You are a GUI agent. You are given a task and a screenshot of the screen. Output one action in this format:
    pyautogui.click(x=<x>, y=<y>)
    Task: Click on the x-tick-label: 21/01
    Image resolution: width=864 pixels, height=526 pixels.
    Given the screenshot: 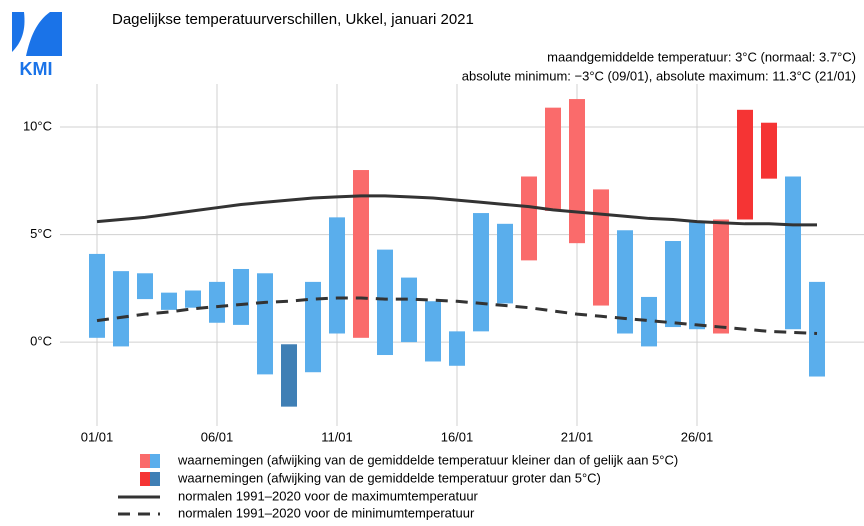 What is the action you would take?
    pyautogui.click(x=577, y=436)
    